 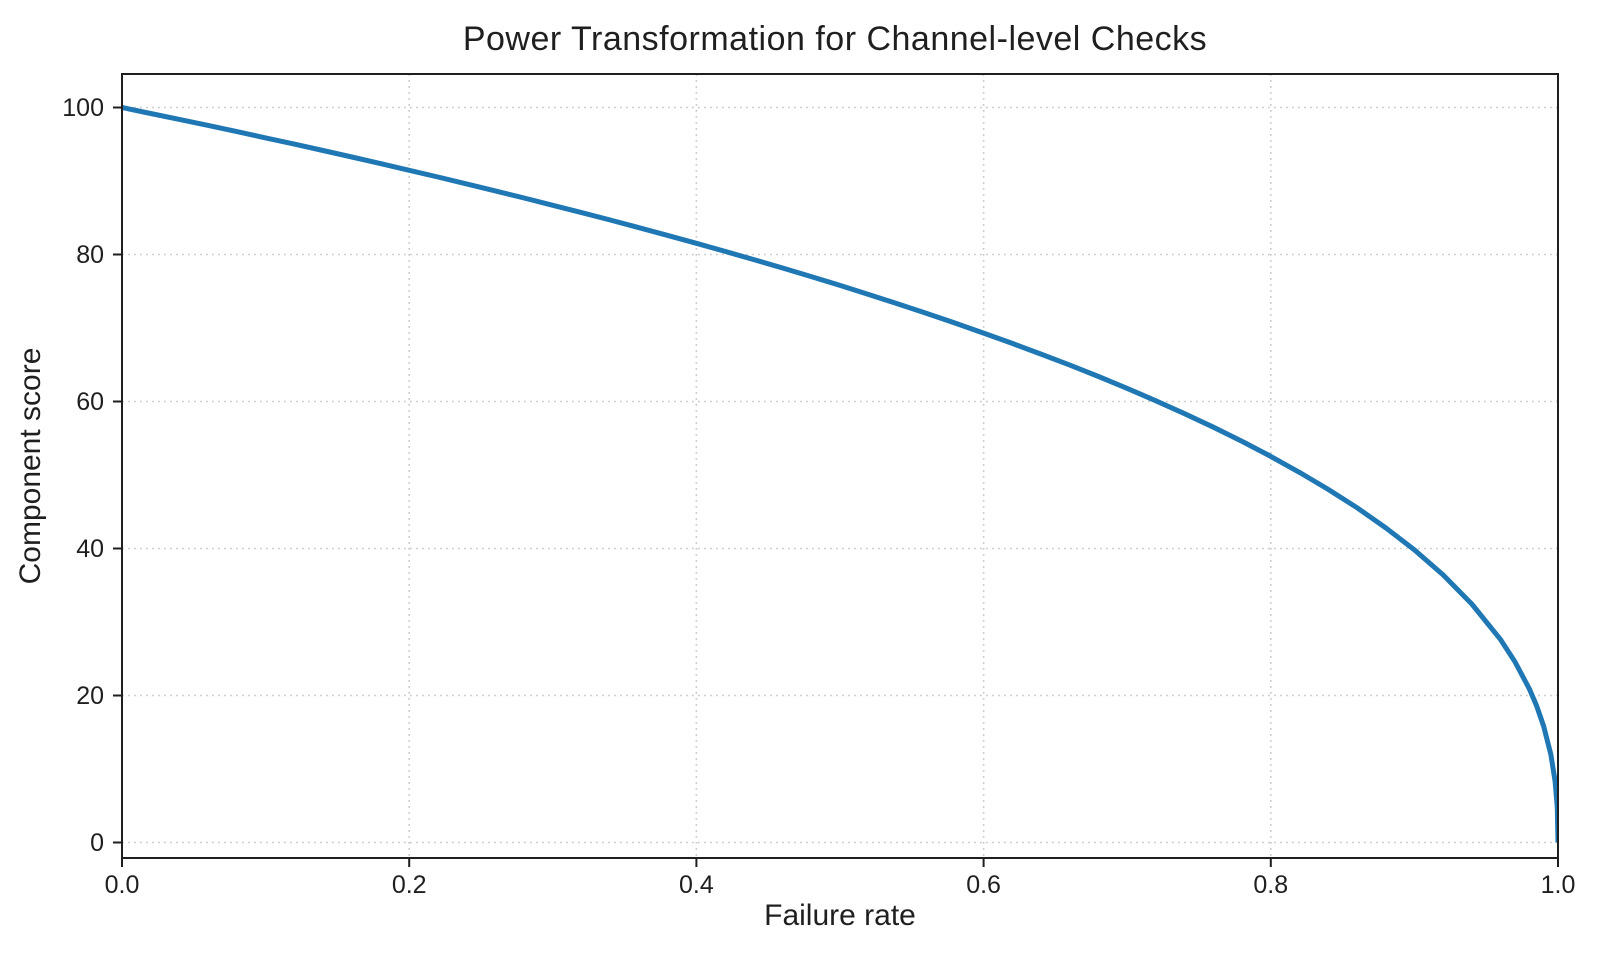 What do you see at coordinates (840, 915) in the screenshot?
I see `x-axis-label: Failure rate` at bounding box center [840, 915].